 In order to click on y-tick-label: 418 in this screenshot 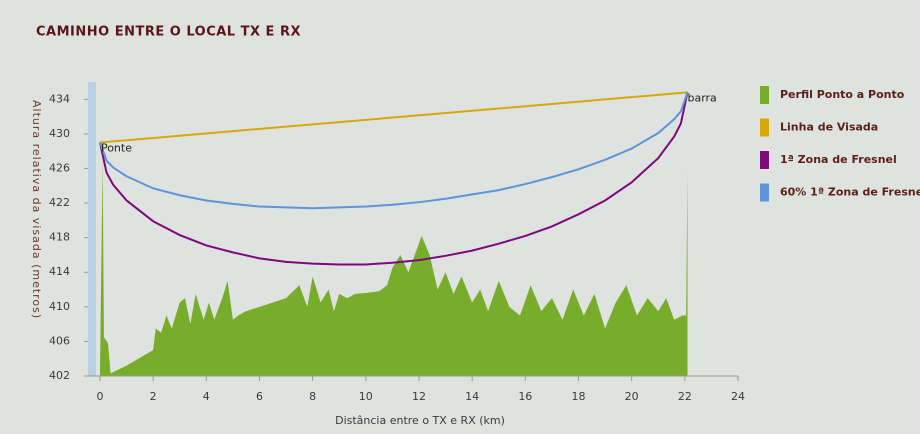, I will do `click(59, 237)`.